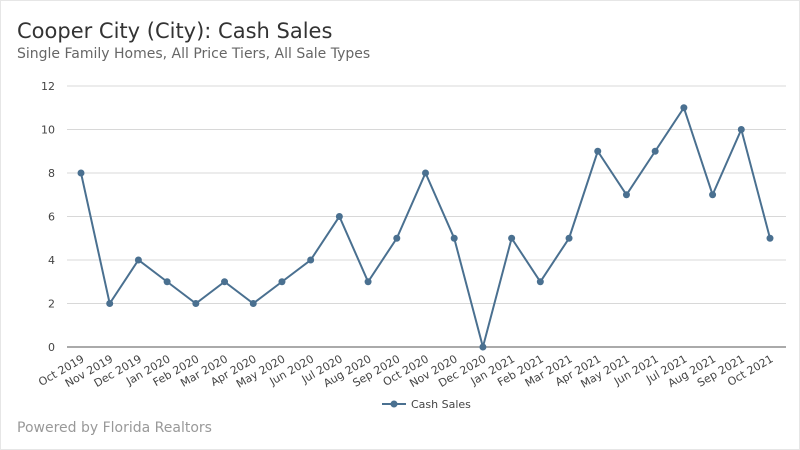 The height and width of the screenshot is (450, 800). What do you see at coordinates (114, 428) in the screenshot?
I see `powered-by-footer: Powered by Florida Realtors` at bounding box center [114, 428].